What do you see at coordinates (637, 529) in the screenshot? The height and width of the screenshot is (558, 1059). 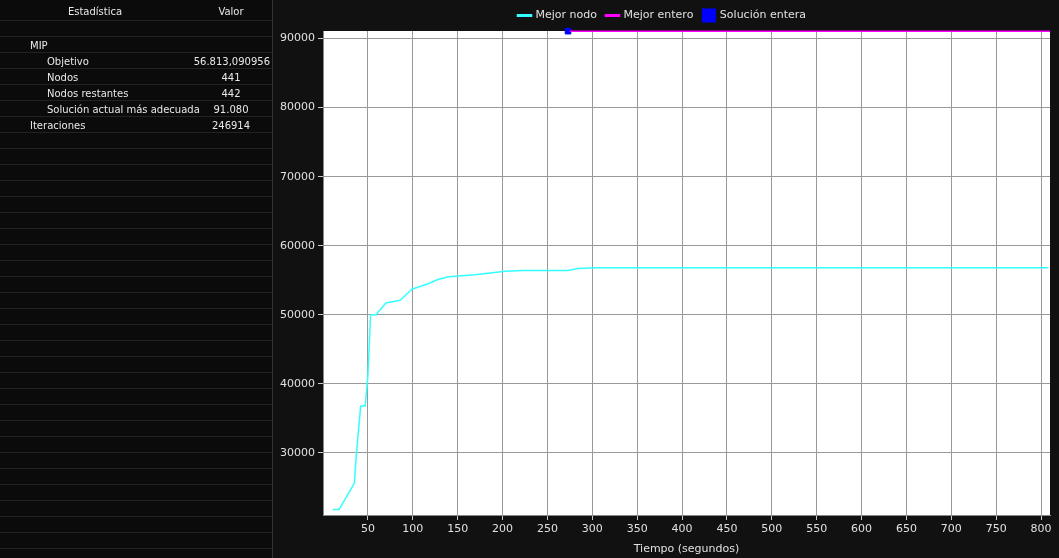 I see `x-tick-label: 350` at bounding box center [637, 529].